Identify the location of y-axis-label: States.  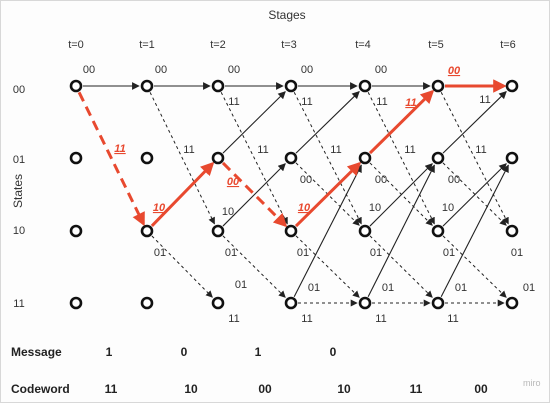
(18, 191).